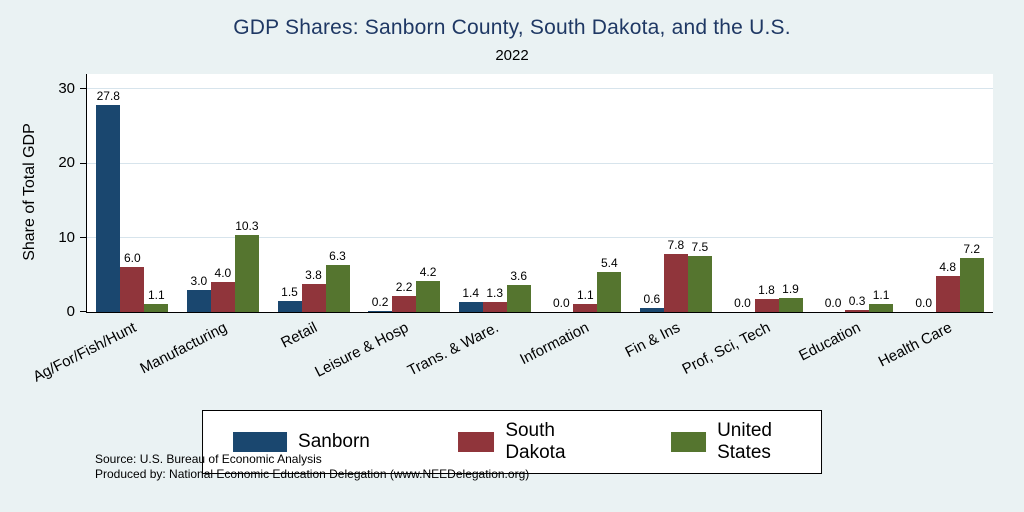 Image resolution: width=1024 pixels, height=512 pixels. What do you see at coordinates (766, 290) in the screenshot?
I see `bar-value-label: 1.8` at bounding box center [766, 290].